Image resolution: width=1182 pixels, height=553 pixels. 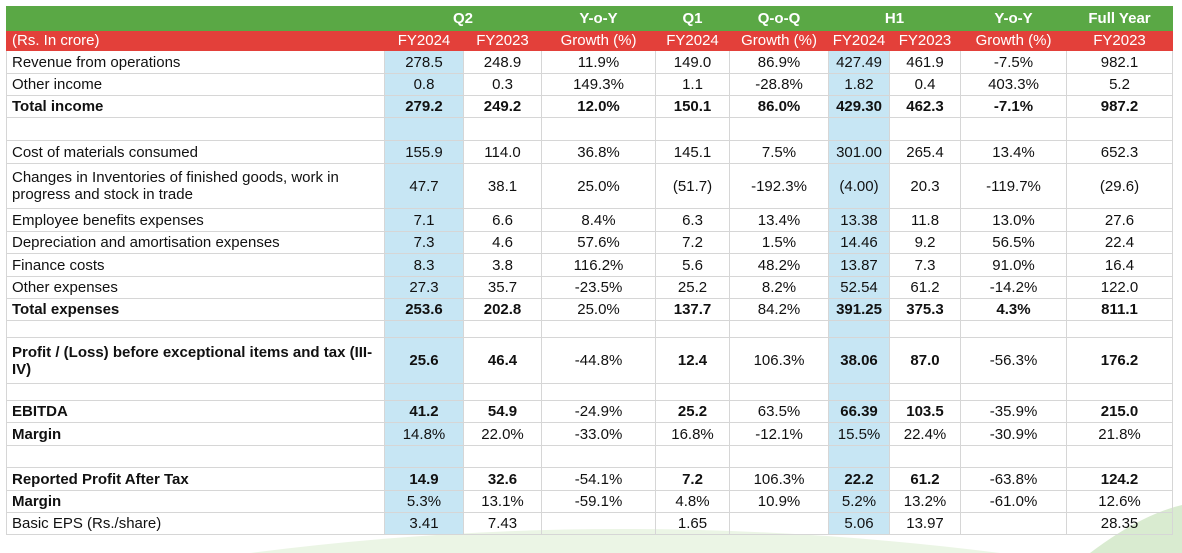 I want to click on table-cell: 137.7, so click(x=693, y=309).